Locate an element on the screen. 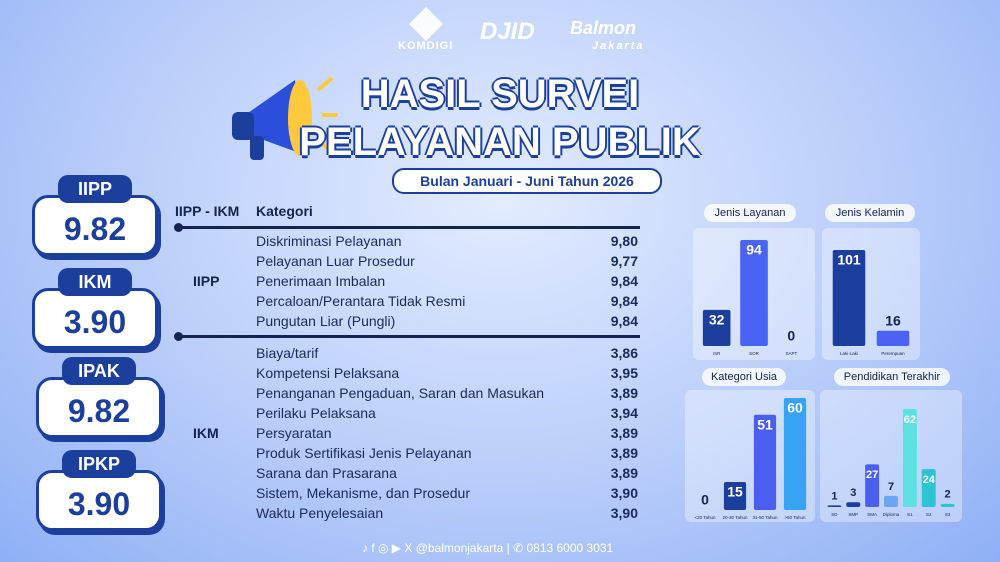  category: Penanganan Pengaduan, Saran dan Masukan is located at coordinates (400, 393).